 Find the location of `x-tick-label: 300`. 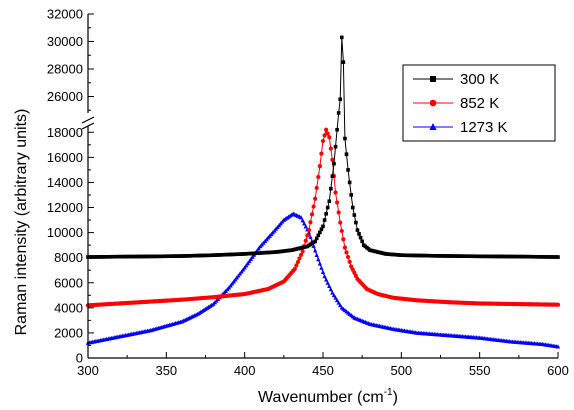

x-tick-label: 300 is located at coordinates (88, 370).